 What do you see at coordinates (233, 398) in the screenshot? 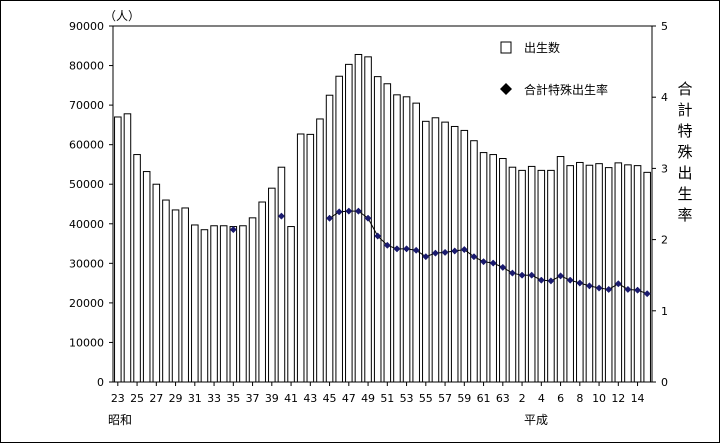
I see `x-tick-label: 35` at bounding box center [233, 398].